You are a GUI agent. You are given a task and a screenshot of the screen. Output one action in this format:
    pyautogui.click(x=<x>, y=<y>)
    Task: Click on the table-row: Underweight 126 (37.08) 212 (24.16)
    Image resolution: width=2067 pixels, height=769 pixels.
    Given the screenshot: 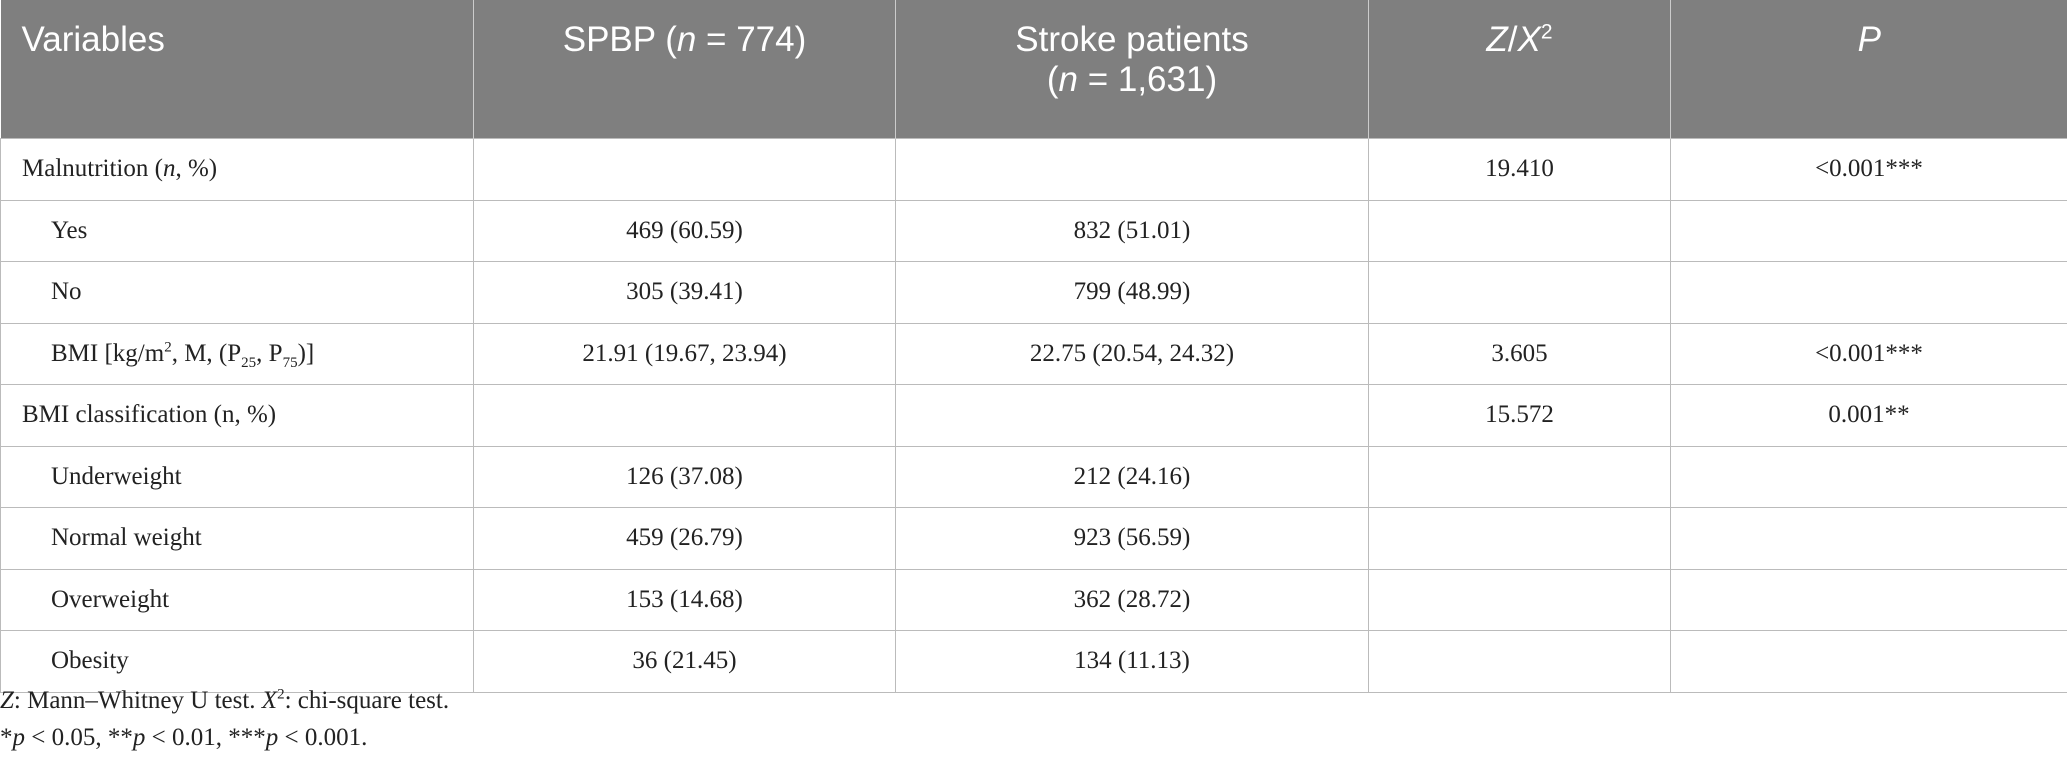 What is the action you would take?
    pyautogui.click(x=1033, y=476)
    